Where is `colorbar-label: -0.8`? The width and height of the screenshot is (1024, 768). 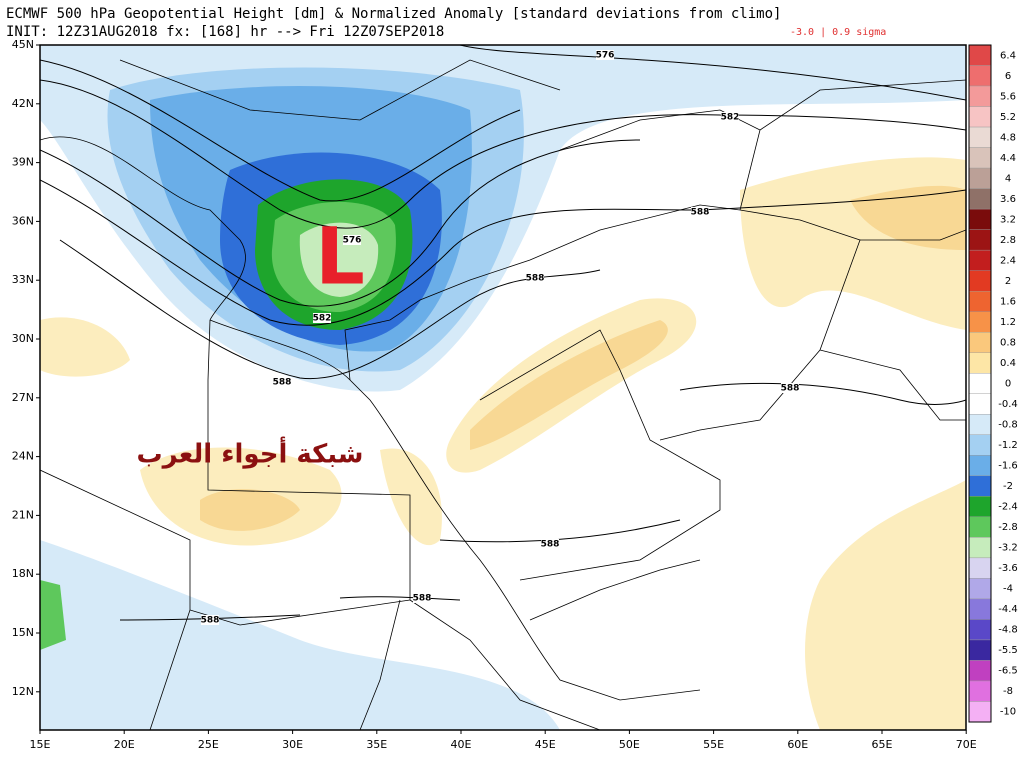 colorbar-label: -0.8 is located at coordinates (1008, 425).